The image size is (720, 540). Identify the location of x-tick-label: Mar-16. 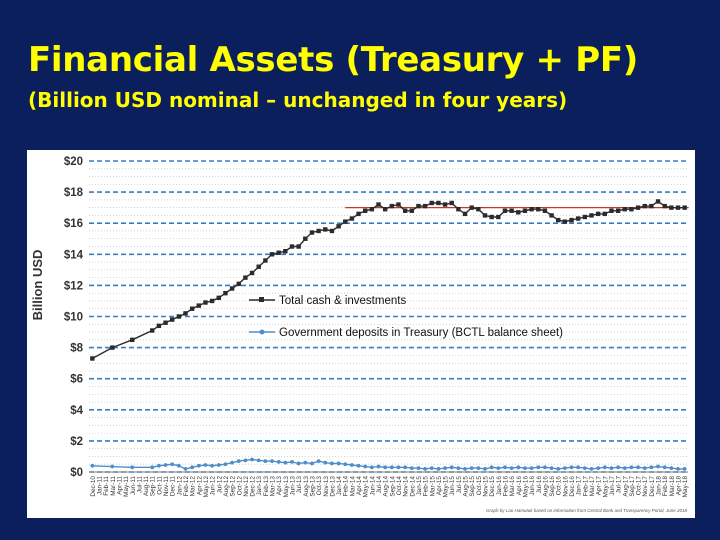
(512, 486).